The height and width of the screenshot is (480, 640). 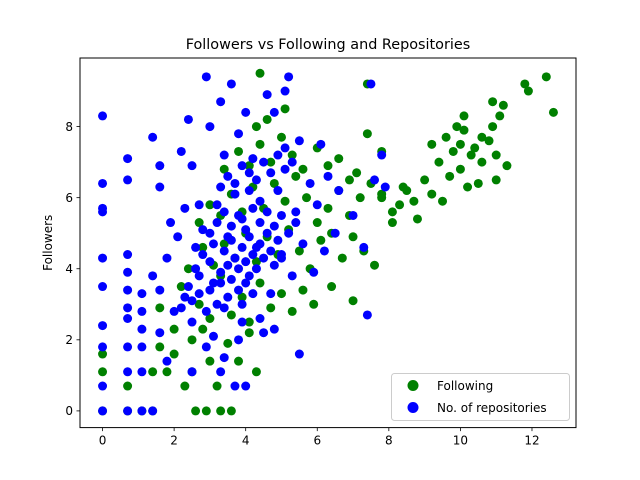 What do you see at coordinates (465, 386) in the screenshot?
I see `legend-label-following: Following` at bounding box center [465, 386].